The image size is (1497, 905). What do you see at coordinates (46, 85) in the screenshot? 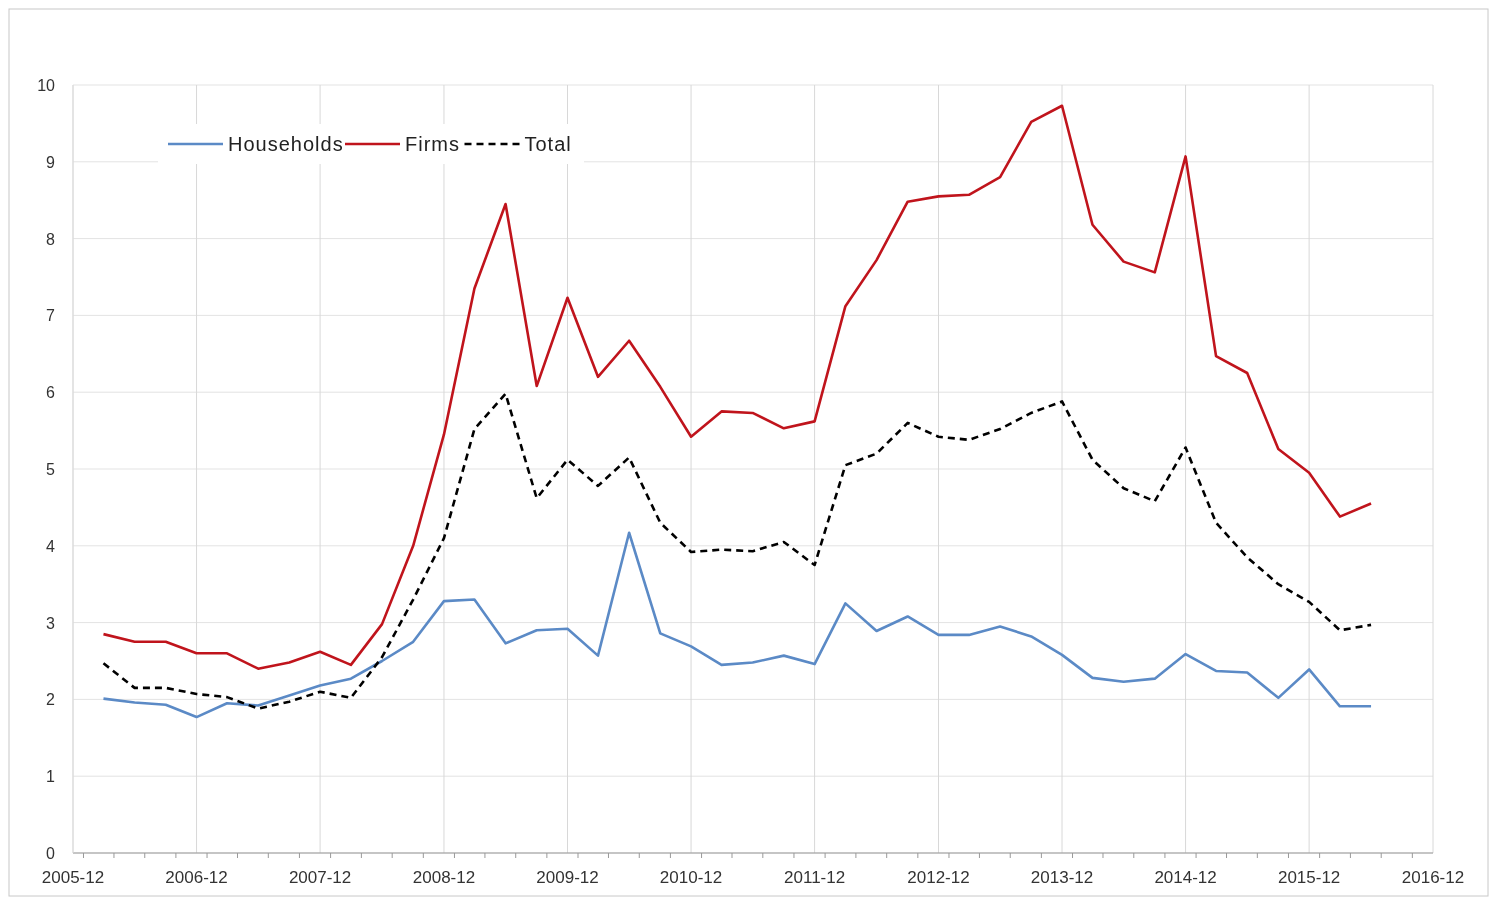
I see `y-tick-label: 10` at bounding box center [46, 85].